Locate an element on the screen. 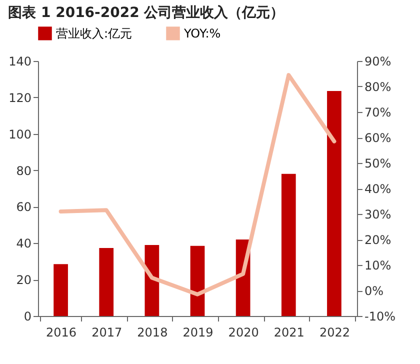 The image size is (420, 364). y2-tick-label: 40% is located at coordinates (378, 189).